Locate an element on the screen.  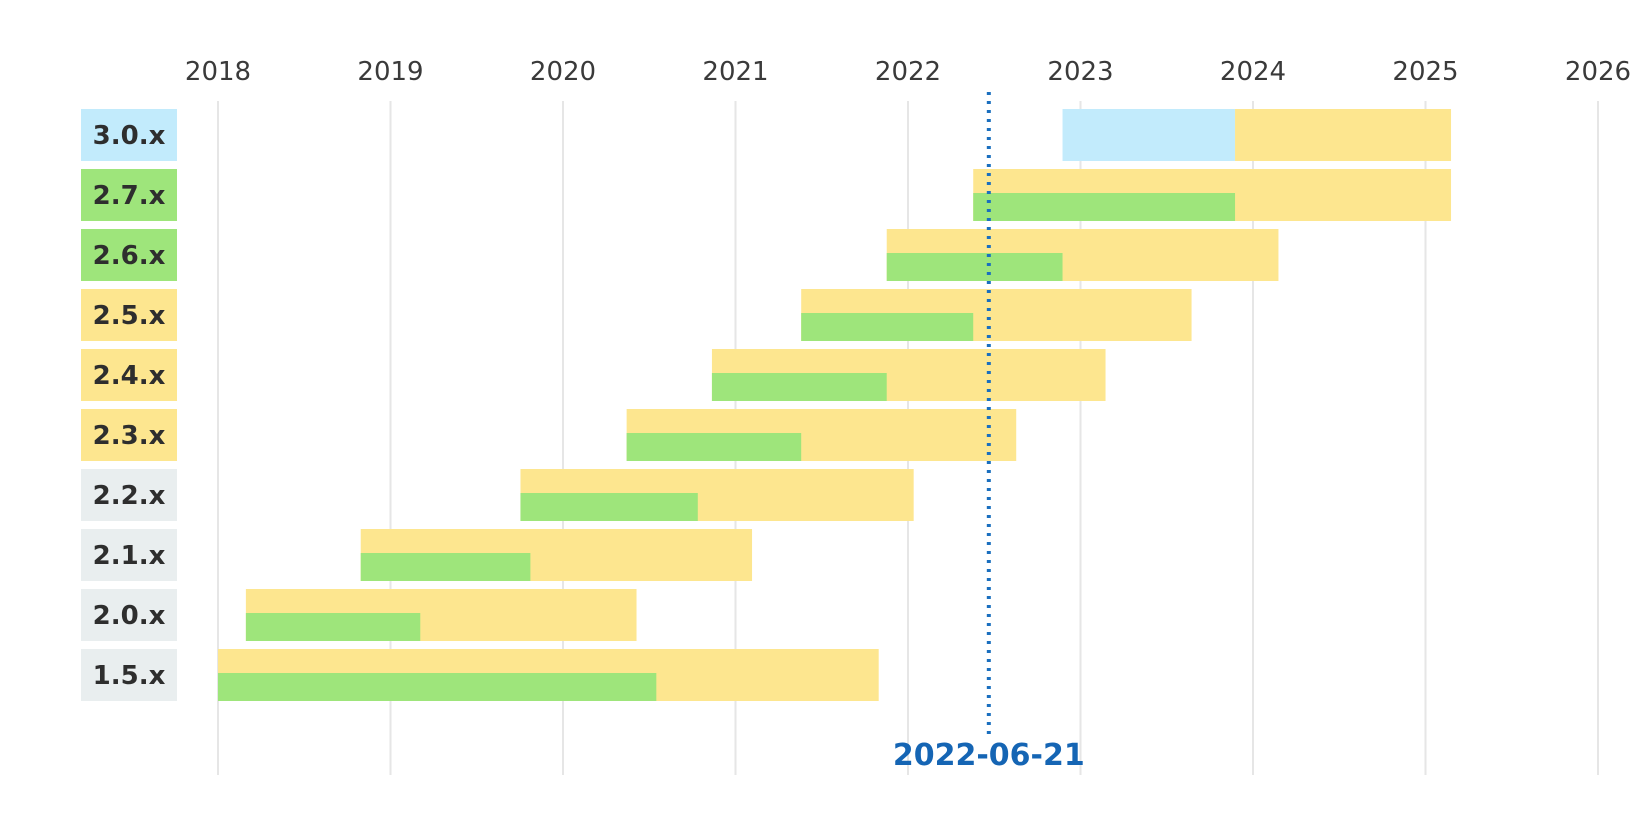
bar-active-2-6-x is located at coordinates (974, 267).